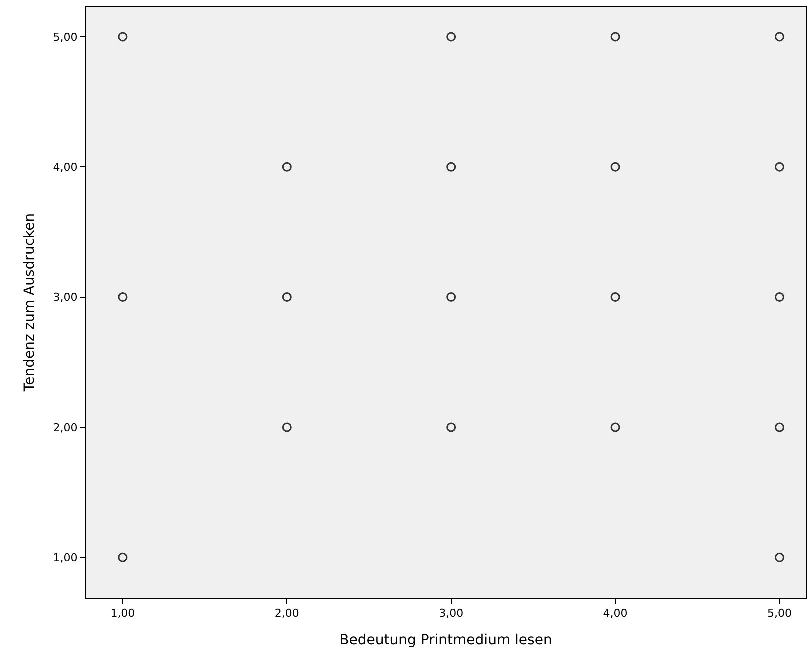 Image resolution: width=810 pixels, height=651 pixels. Describe the element at coordinates (615, 613) in the screenshot. I see `x-tick-label: 4,00` at that location.